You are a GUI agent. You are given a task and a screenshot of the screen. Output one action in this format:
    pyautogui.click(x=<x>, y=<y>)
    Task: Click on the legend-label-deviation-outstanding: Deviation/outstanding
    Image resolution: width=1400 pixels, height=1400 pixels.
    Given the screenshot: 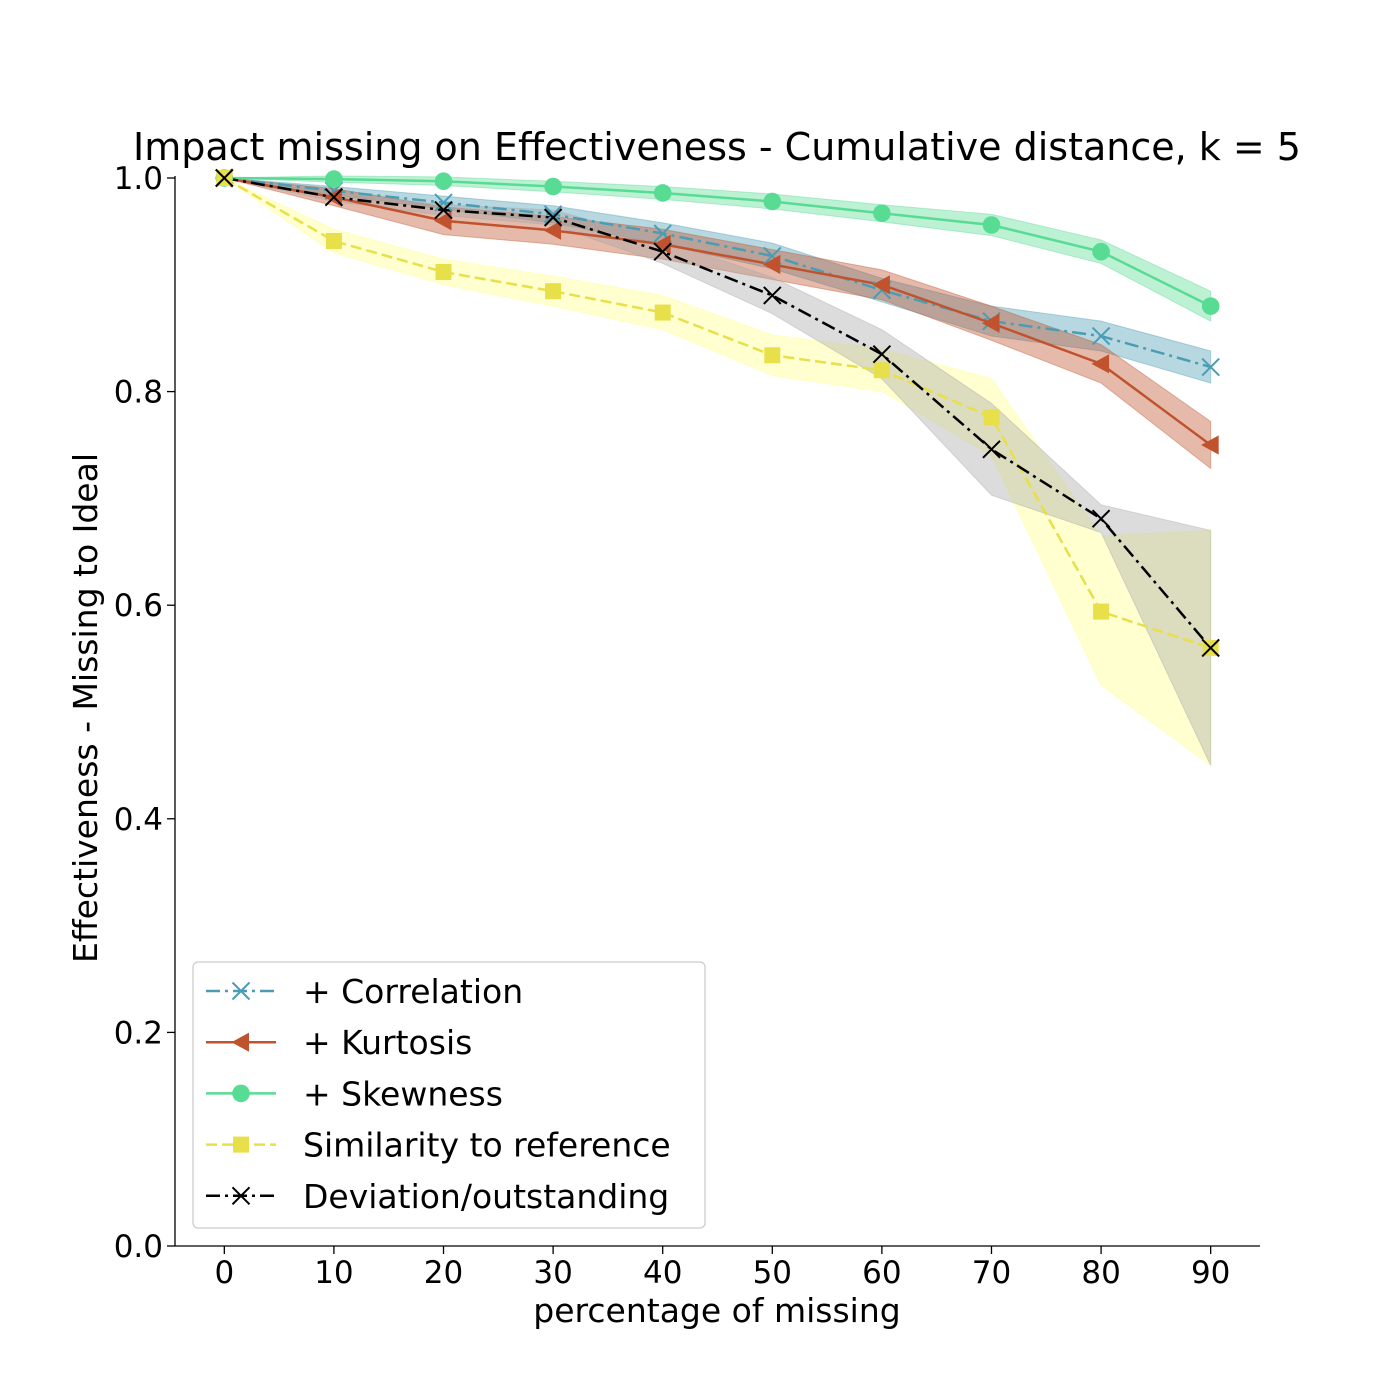 What is the action you would take?
    pyautogui.click(x=486, y=1196)
    